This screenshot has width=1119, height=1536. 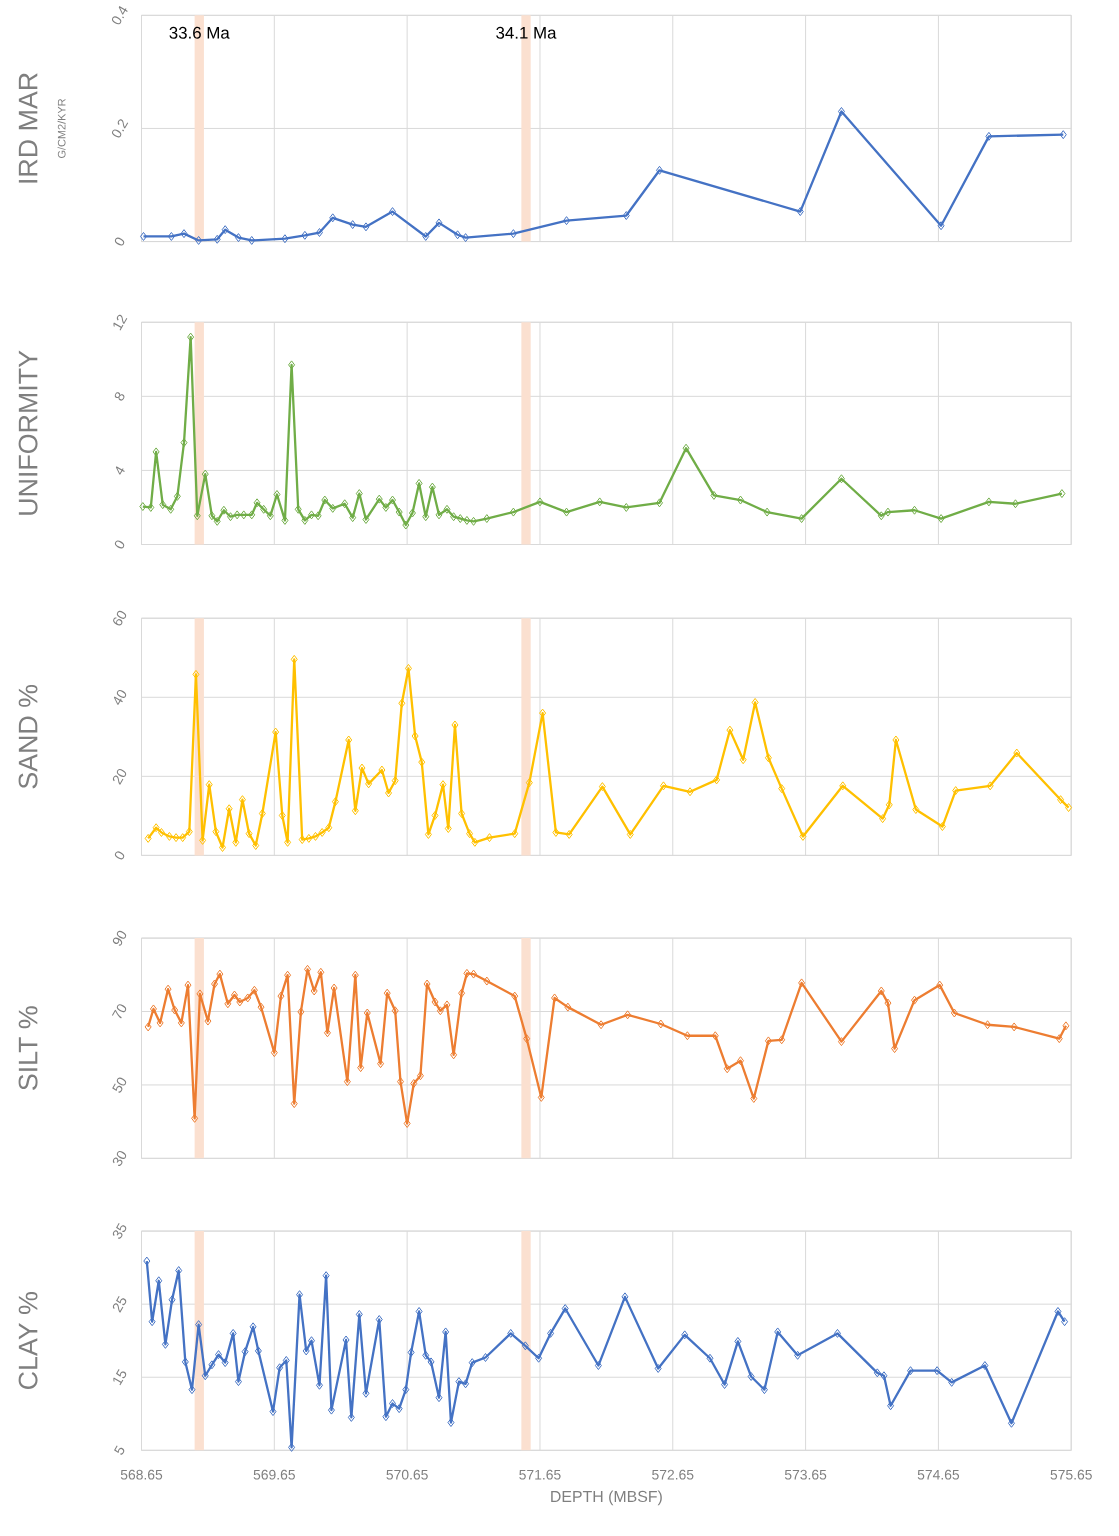 I want to click on x-tick-label: 575.65, so click(x=1071, y=1474).